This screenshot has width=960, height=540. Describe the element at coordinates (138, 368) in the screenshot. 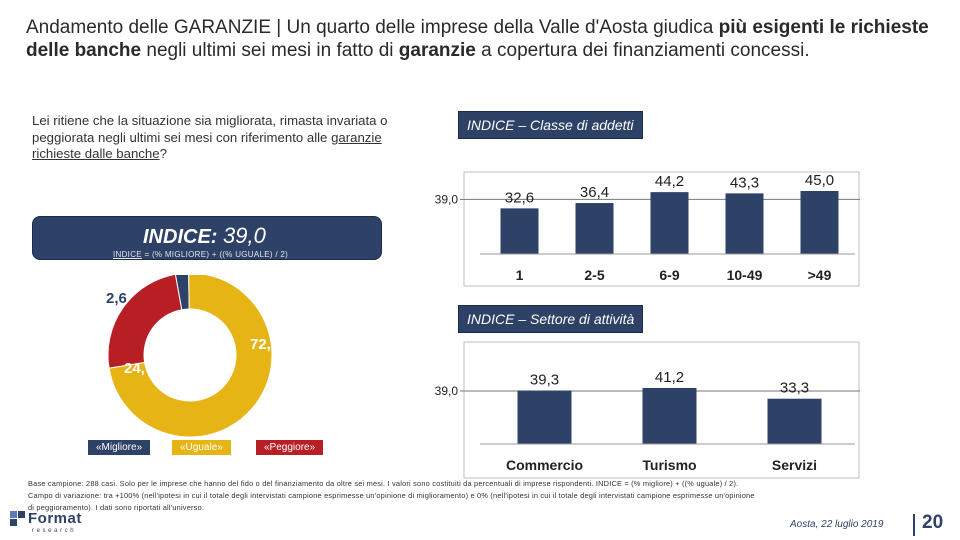

I see `donut-label-peggiore: 24,7` at that location.